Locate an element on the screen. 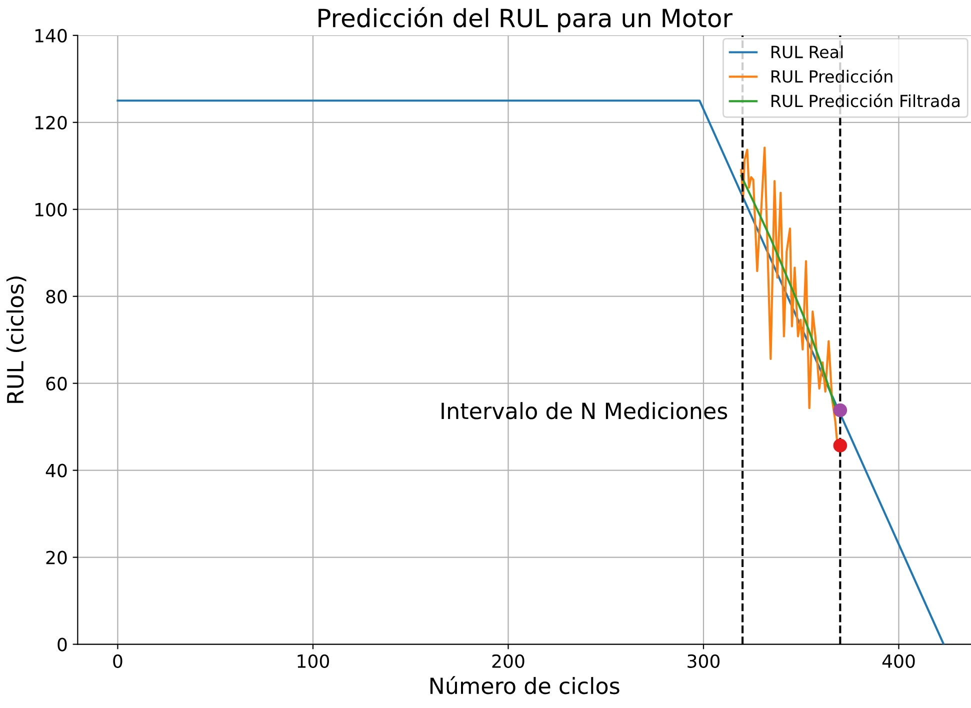  y-tick-label: 40 is located at coordinates (56, 471).